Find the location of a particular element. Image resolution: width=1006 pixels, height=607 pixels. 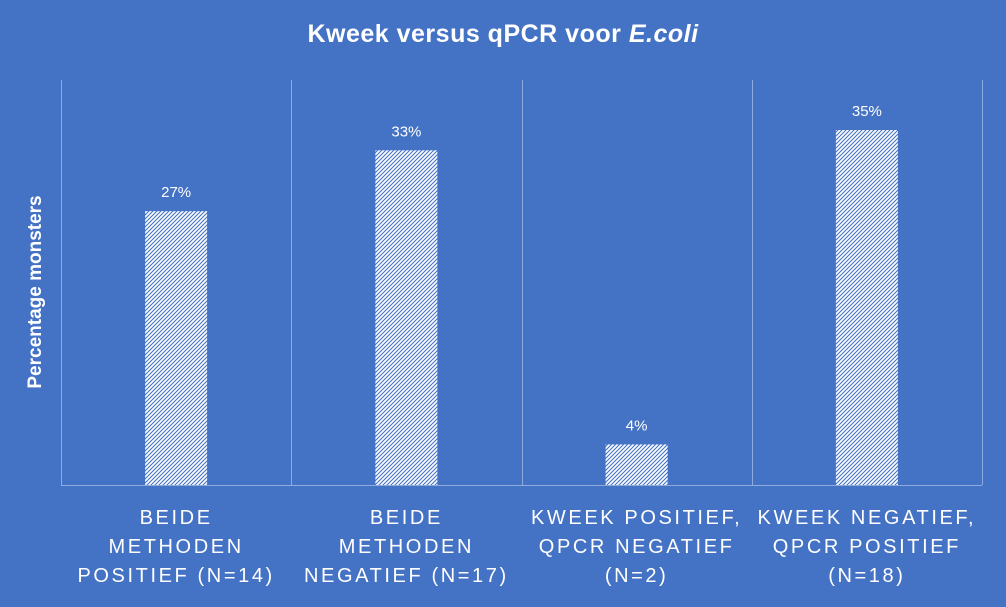

x-tick-label: POSITIEF (N=14) is located at coordinates (175, 576).